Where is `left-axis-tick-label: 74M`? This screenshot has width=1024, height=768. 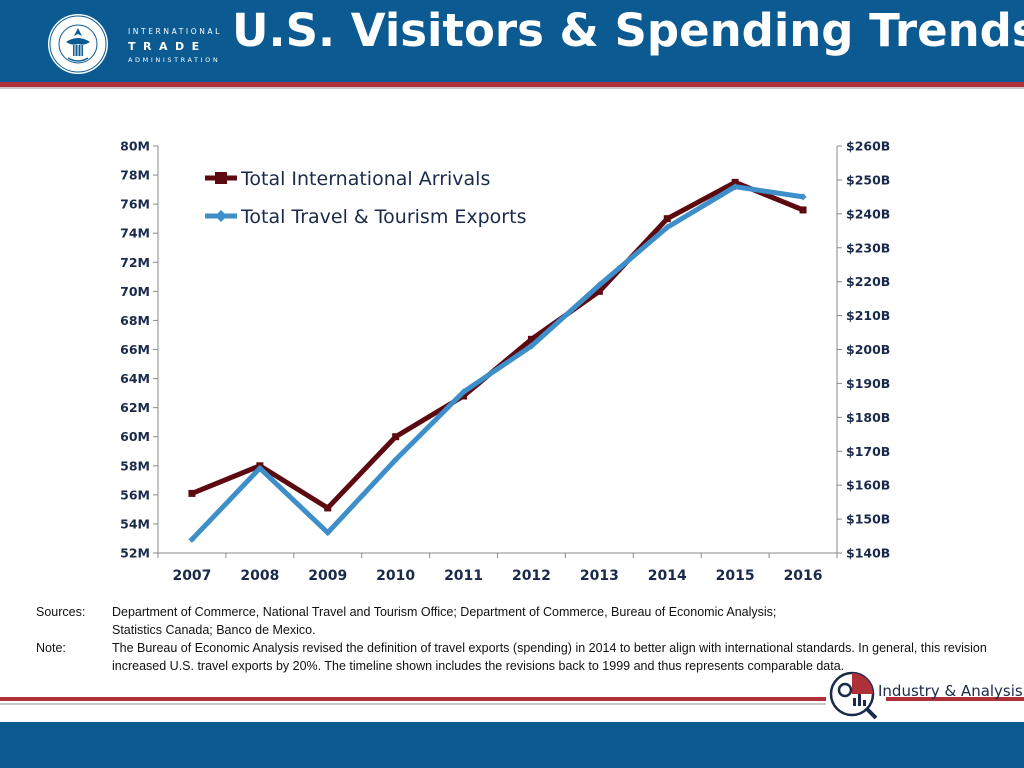 left-axis-tick-label: 74M is located at coordinates (135, 233).